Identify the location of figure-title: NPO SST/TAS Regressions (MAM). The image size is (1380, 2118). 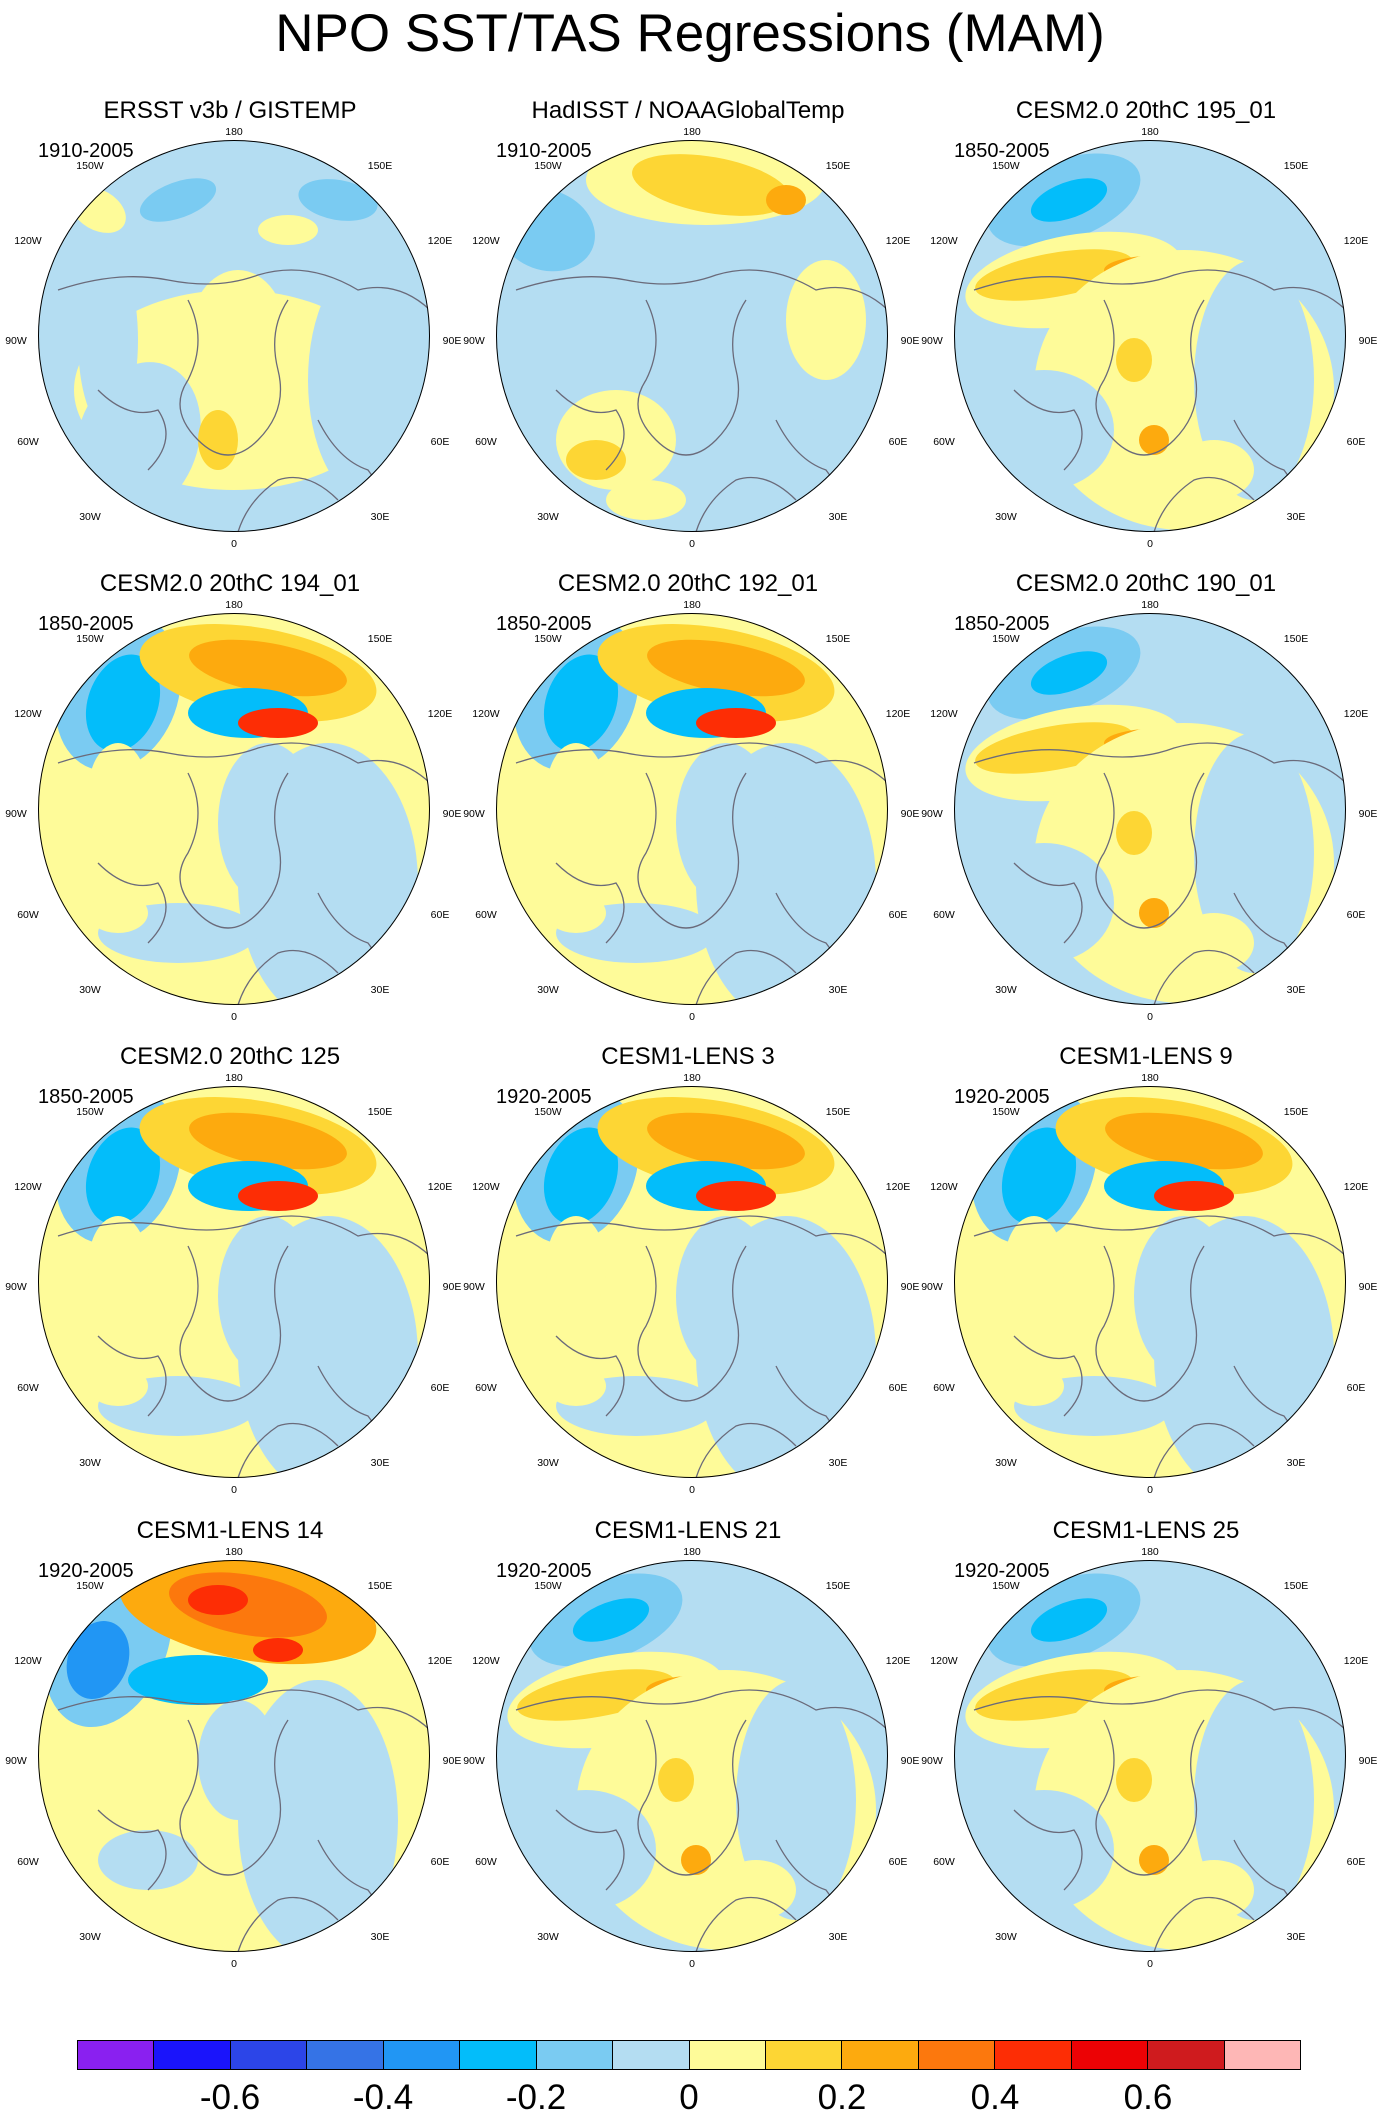
(690, 33).